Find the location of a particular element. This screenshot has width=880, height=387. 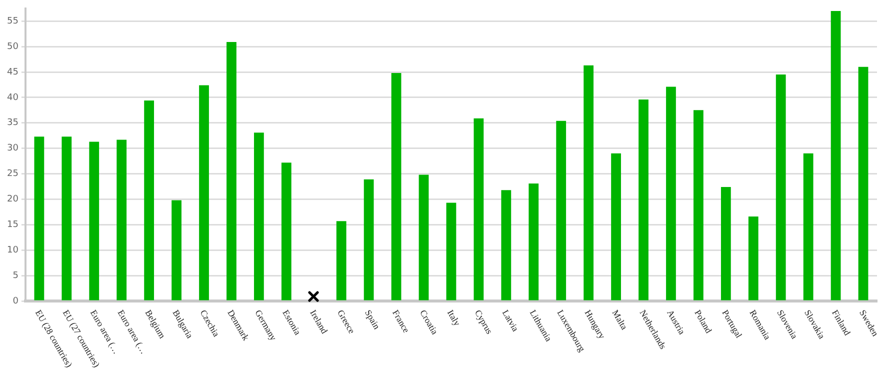

y-tick-label: 35 is located at coordinates (12, 123).